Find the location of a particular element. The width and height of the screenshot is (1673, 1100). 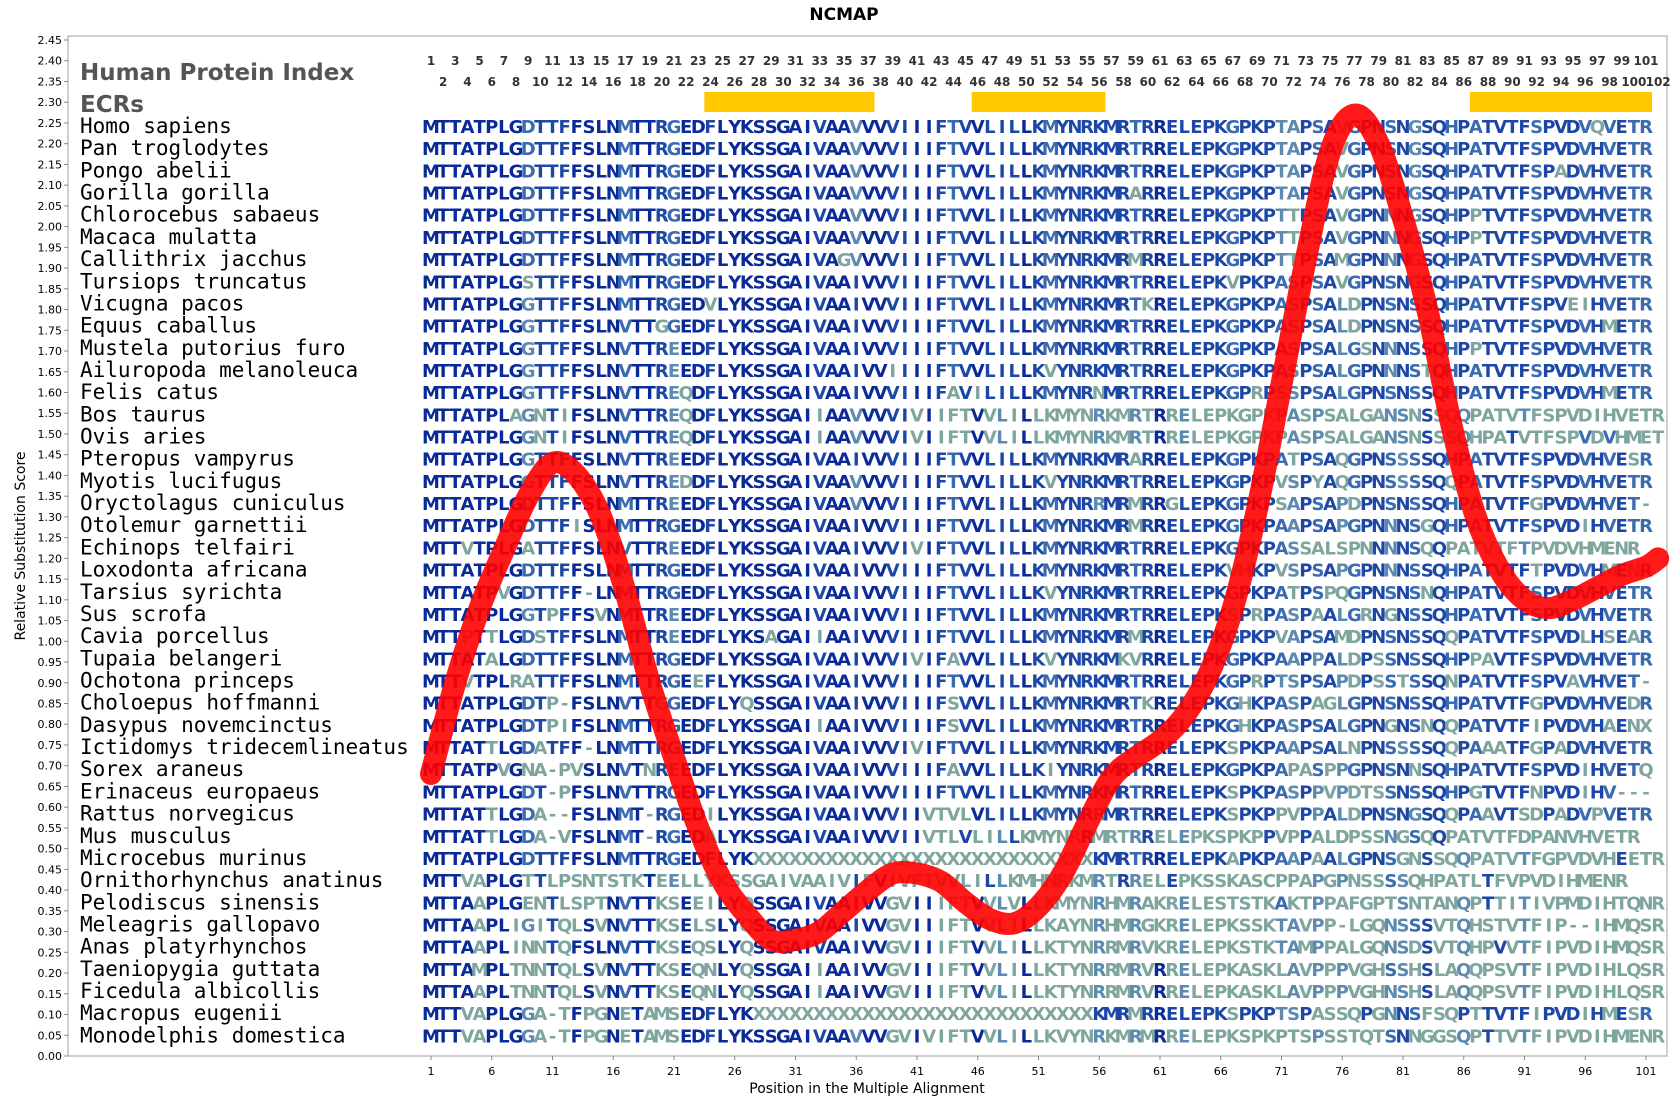

y-tick-label: 2.15 is located at coordinates (50, 164).